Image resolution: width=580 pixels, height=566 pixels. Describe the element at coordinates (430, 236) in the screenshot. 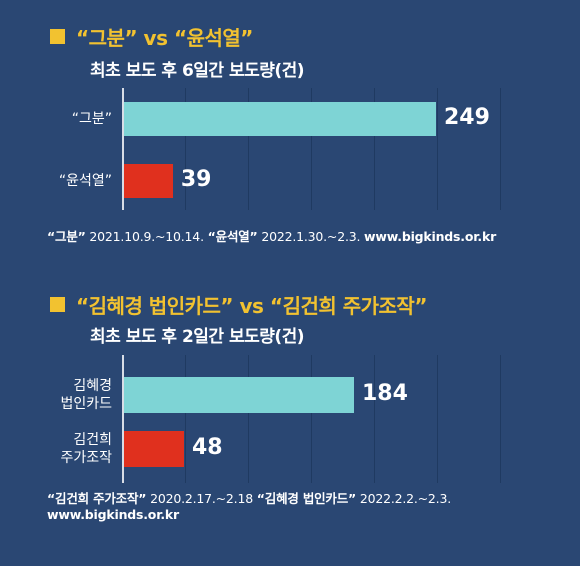

I see `note-segment: www.bigkinds.or.kr` at that location.